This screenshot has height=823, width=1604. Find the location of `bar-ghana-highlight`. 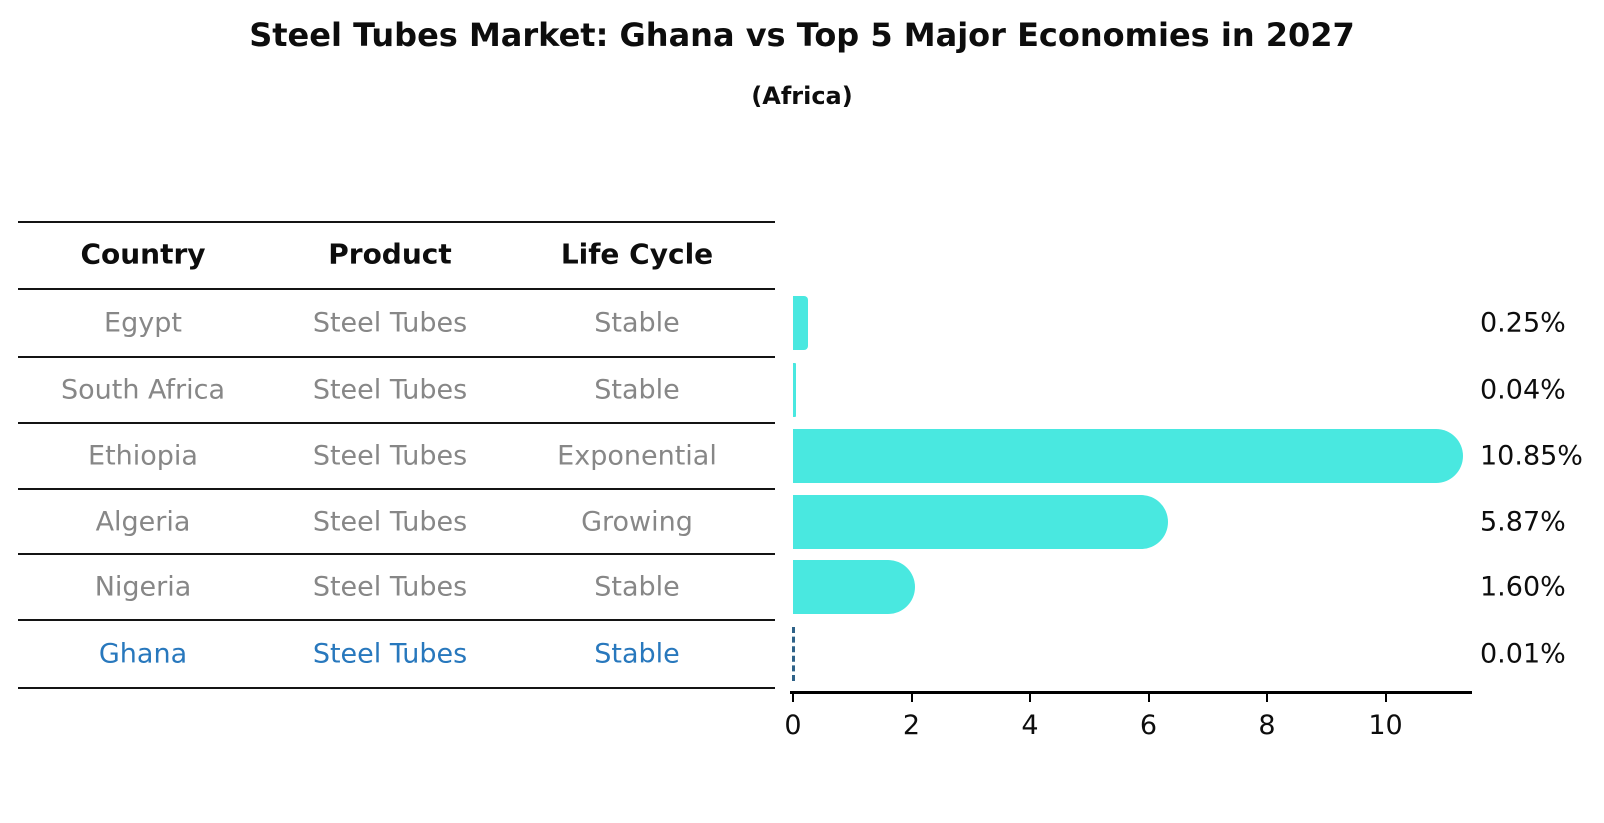

bar-ghana-highlight is located at coordinates (793, 654).